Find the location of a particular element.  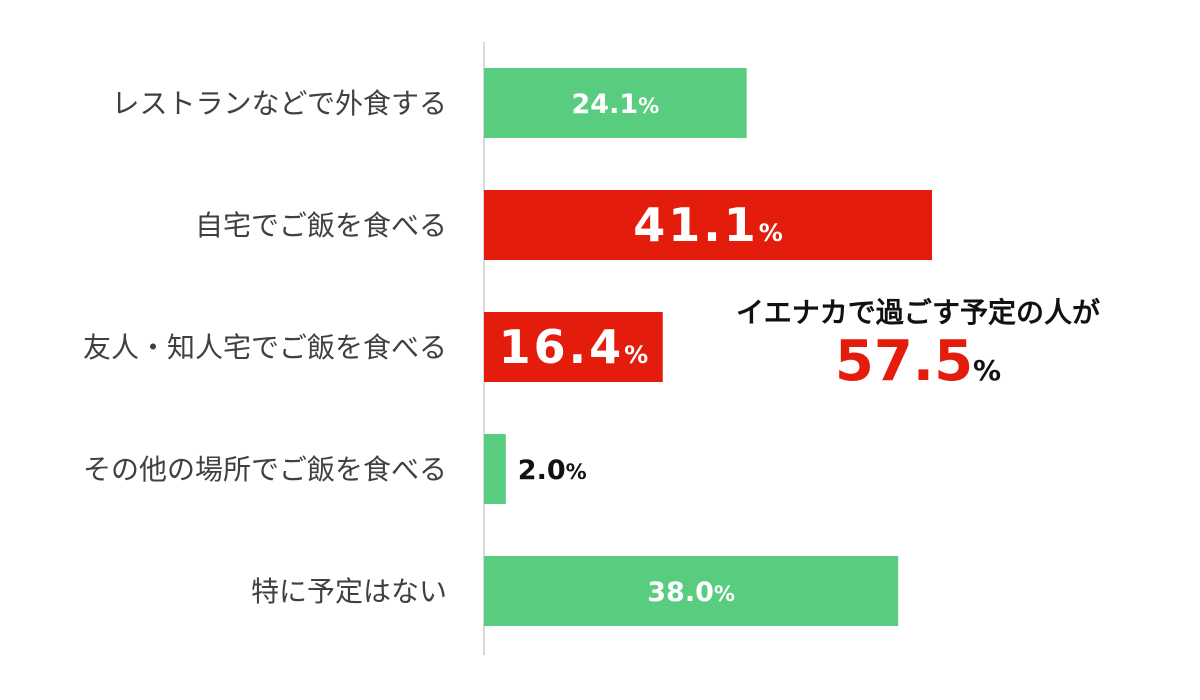

data-label: 2.0% is located at coordinates (552, 470).